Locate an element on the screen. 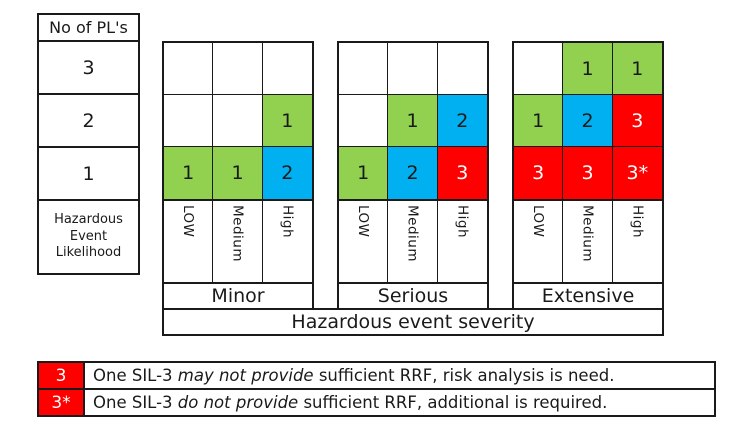 This screenshot has height=439, width=744. matrix-extensive: 1 1 1 2 3 3 3 3* LOW Medium High Extensive is located at coordinates (588, 174).